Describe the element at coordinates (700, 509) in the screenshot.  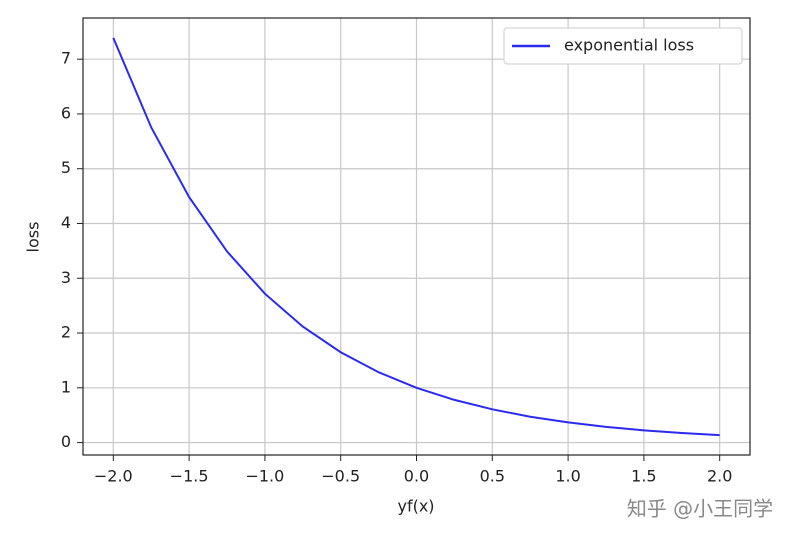
I see `watermark: 知乎 @小王同学` at that location.